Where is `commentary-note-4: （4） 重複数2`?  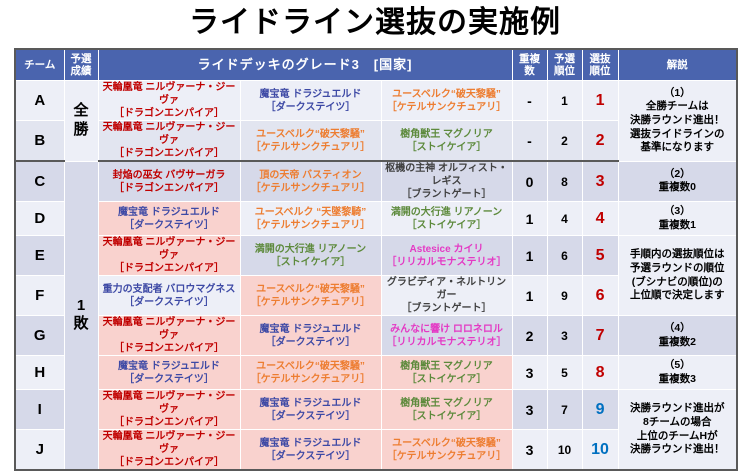
commentary-note-4: （4） 重複数2 is located at coordinates (677, 335).